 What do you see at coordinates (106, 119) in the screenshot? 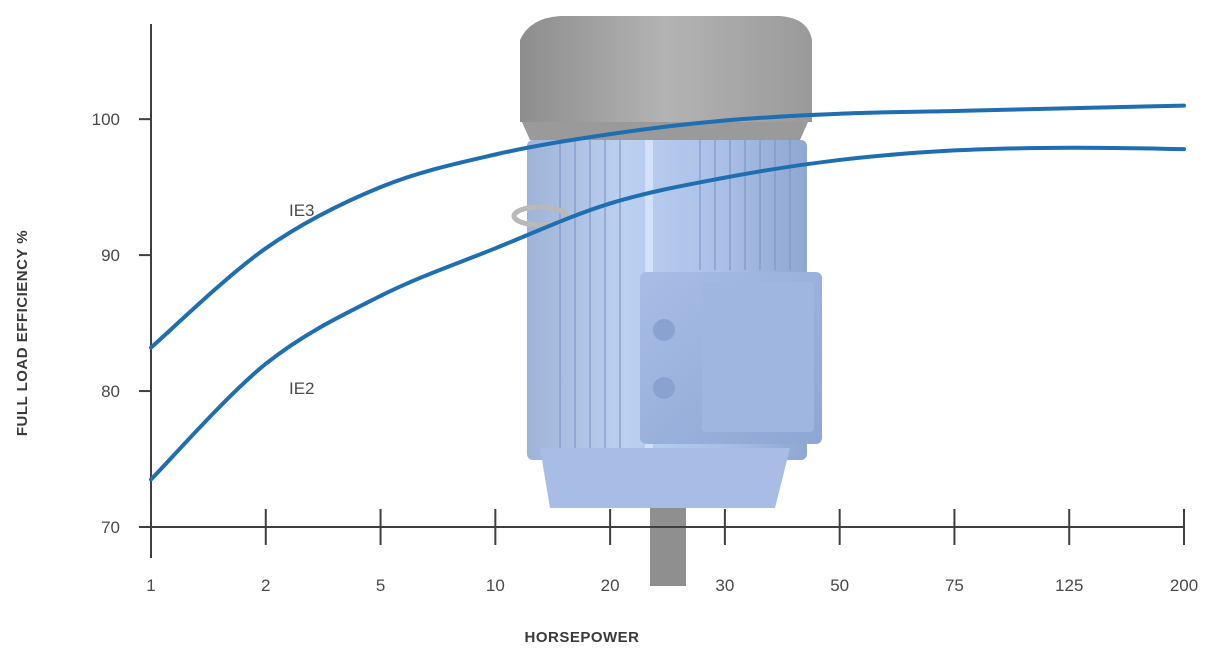
I see `y-tick-label: 100` at bounding box center [106, 119].